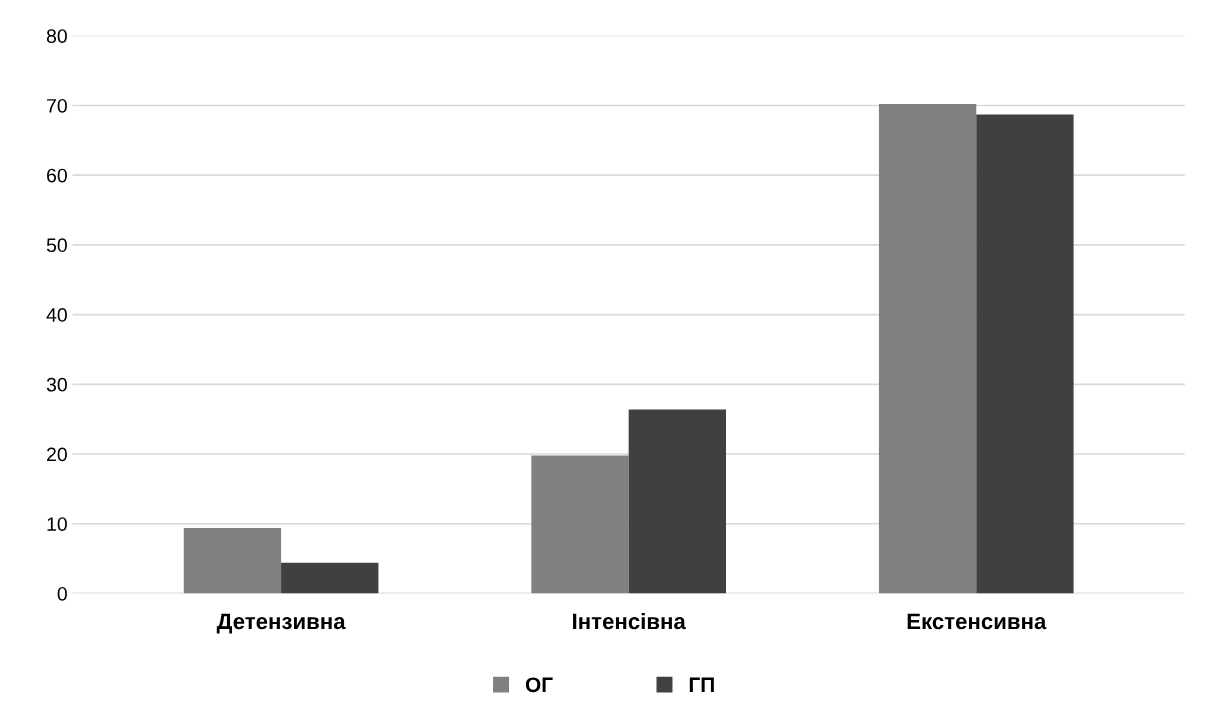  Describe the element at coordinates (977, 621) in the screenshot. I see `x-tick-label: Екстенсивна` at that location.